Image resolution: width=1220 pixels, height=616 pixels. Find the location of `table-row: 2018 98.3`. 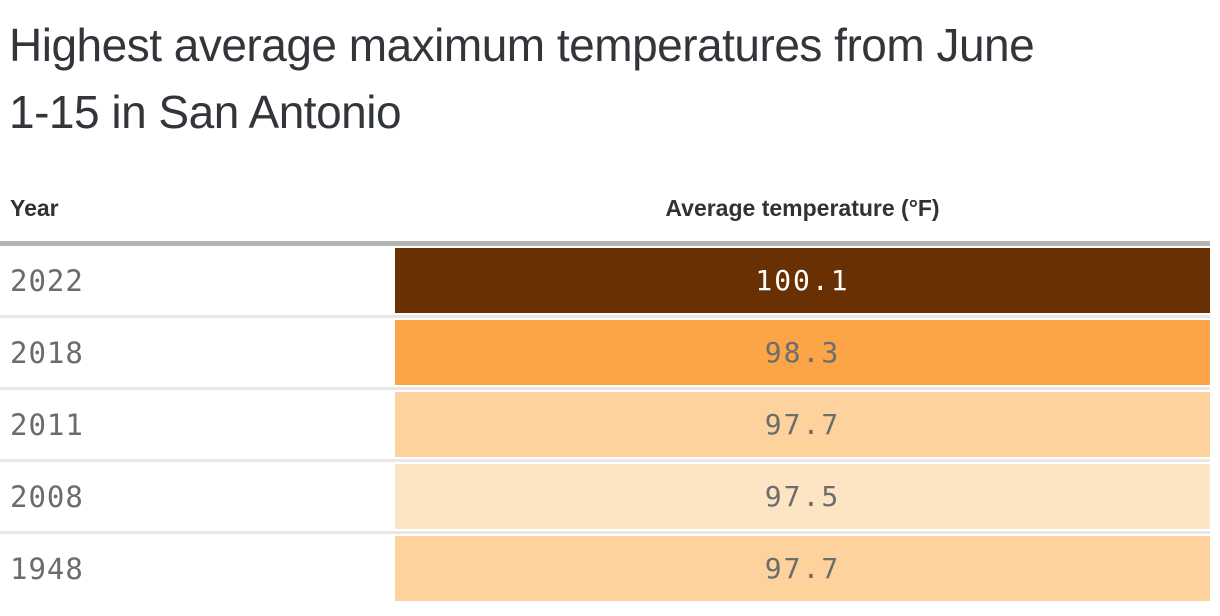

table-row: 2018 98.3 is located at coordinates (605, 354).